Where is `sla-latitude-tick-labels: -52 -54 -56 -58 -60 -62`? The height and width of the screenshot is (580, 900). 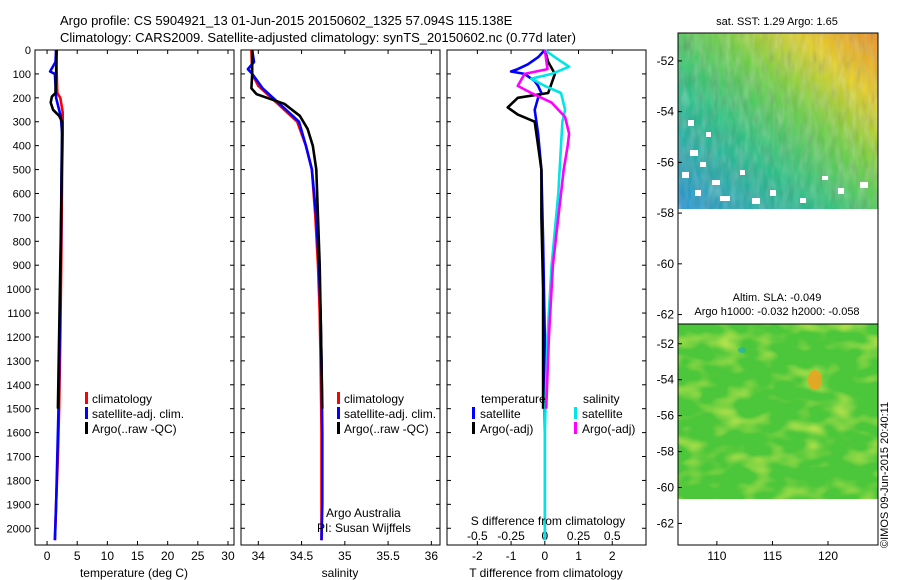 sla-latitude-tick-labels: -52 -54 -56 -58 -60 -62 is located at coordinates (669, 433).